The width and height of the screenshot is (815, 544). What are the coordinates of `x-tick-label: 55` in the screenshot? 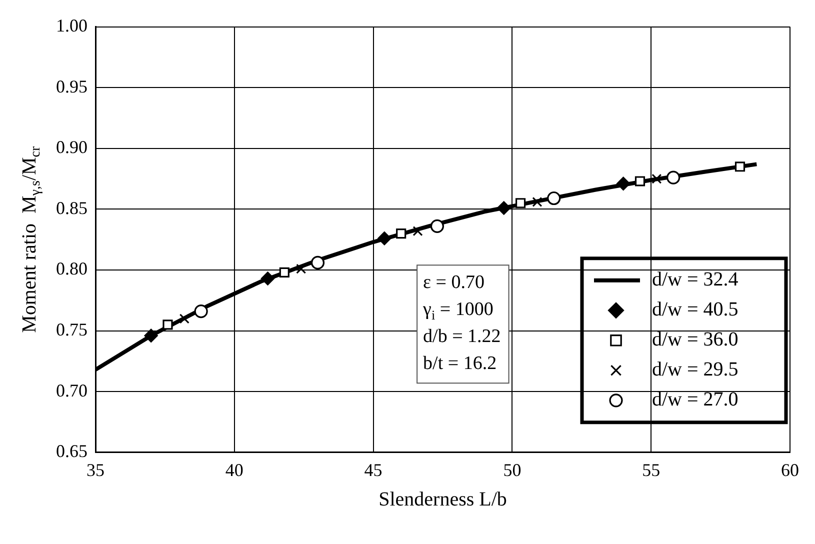 It's located at (651, 470).